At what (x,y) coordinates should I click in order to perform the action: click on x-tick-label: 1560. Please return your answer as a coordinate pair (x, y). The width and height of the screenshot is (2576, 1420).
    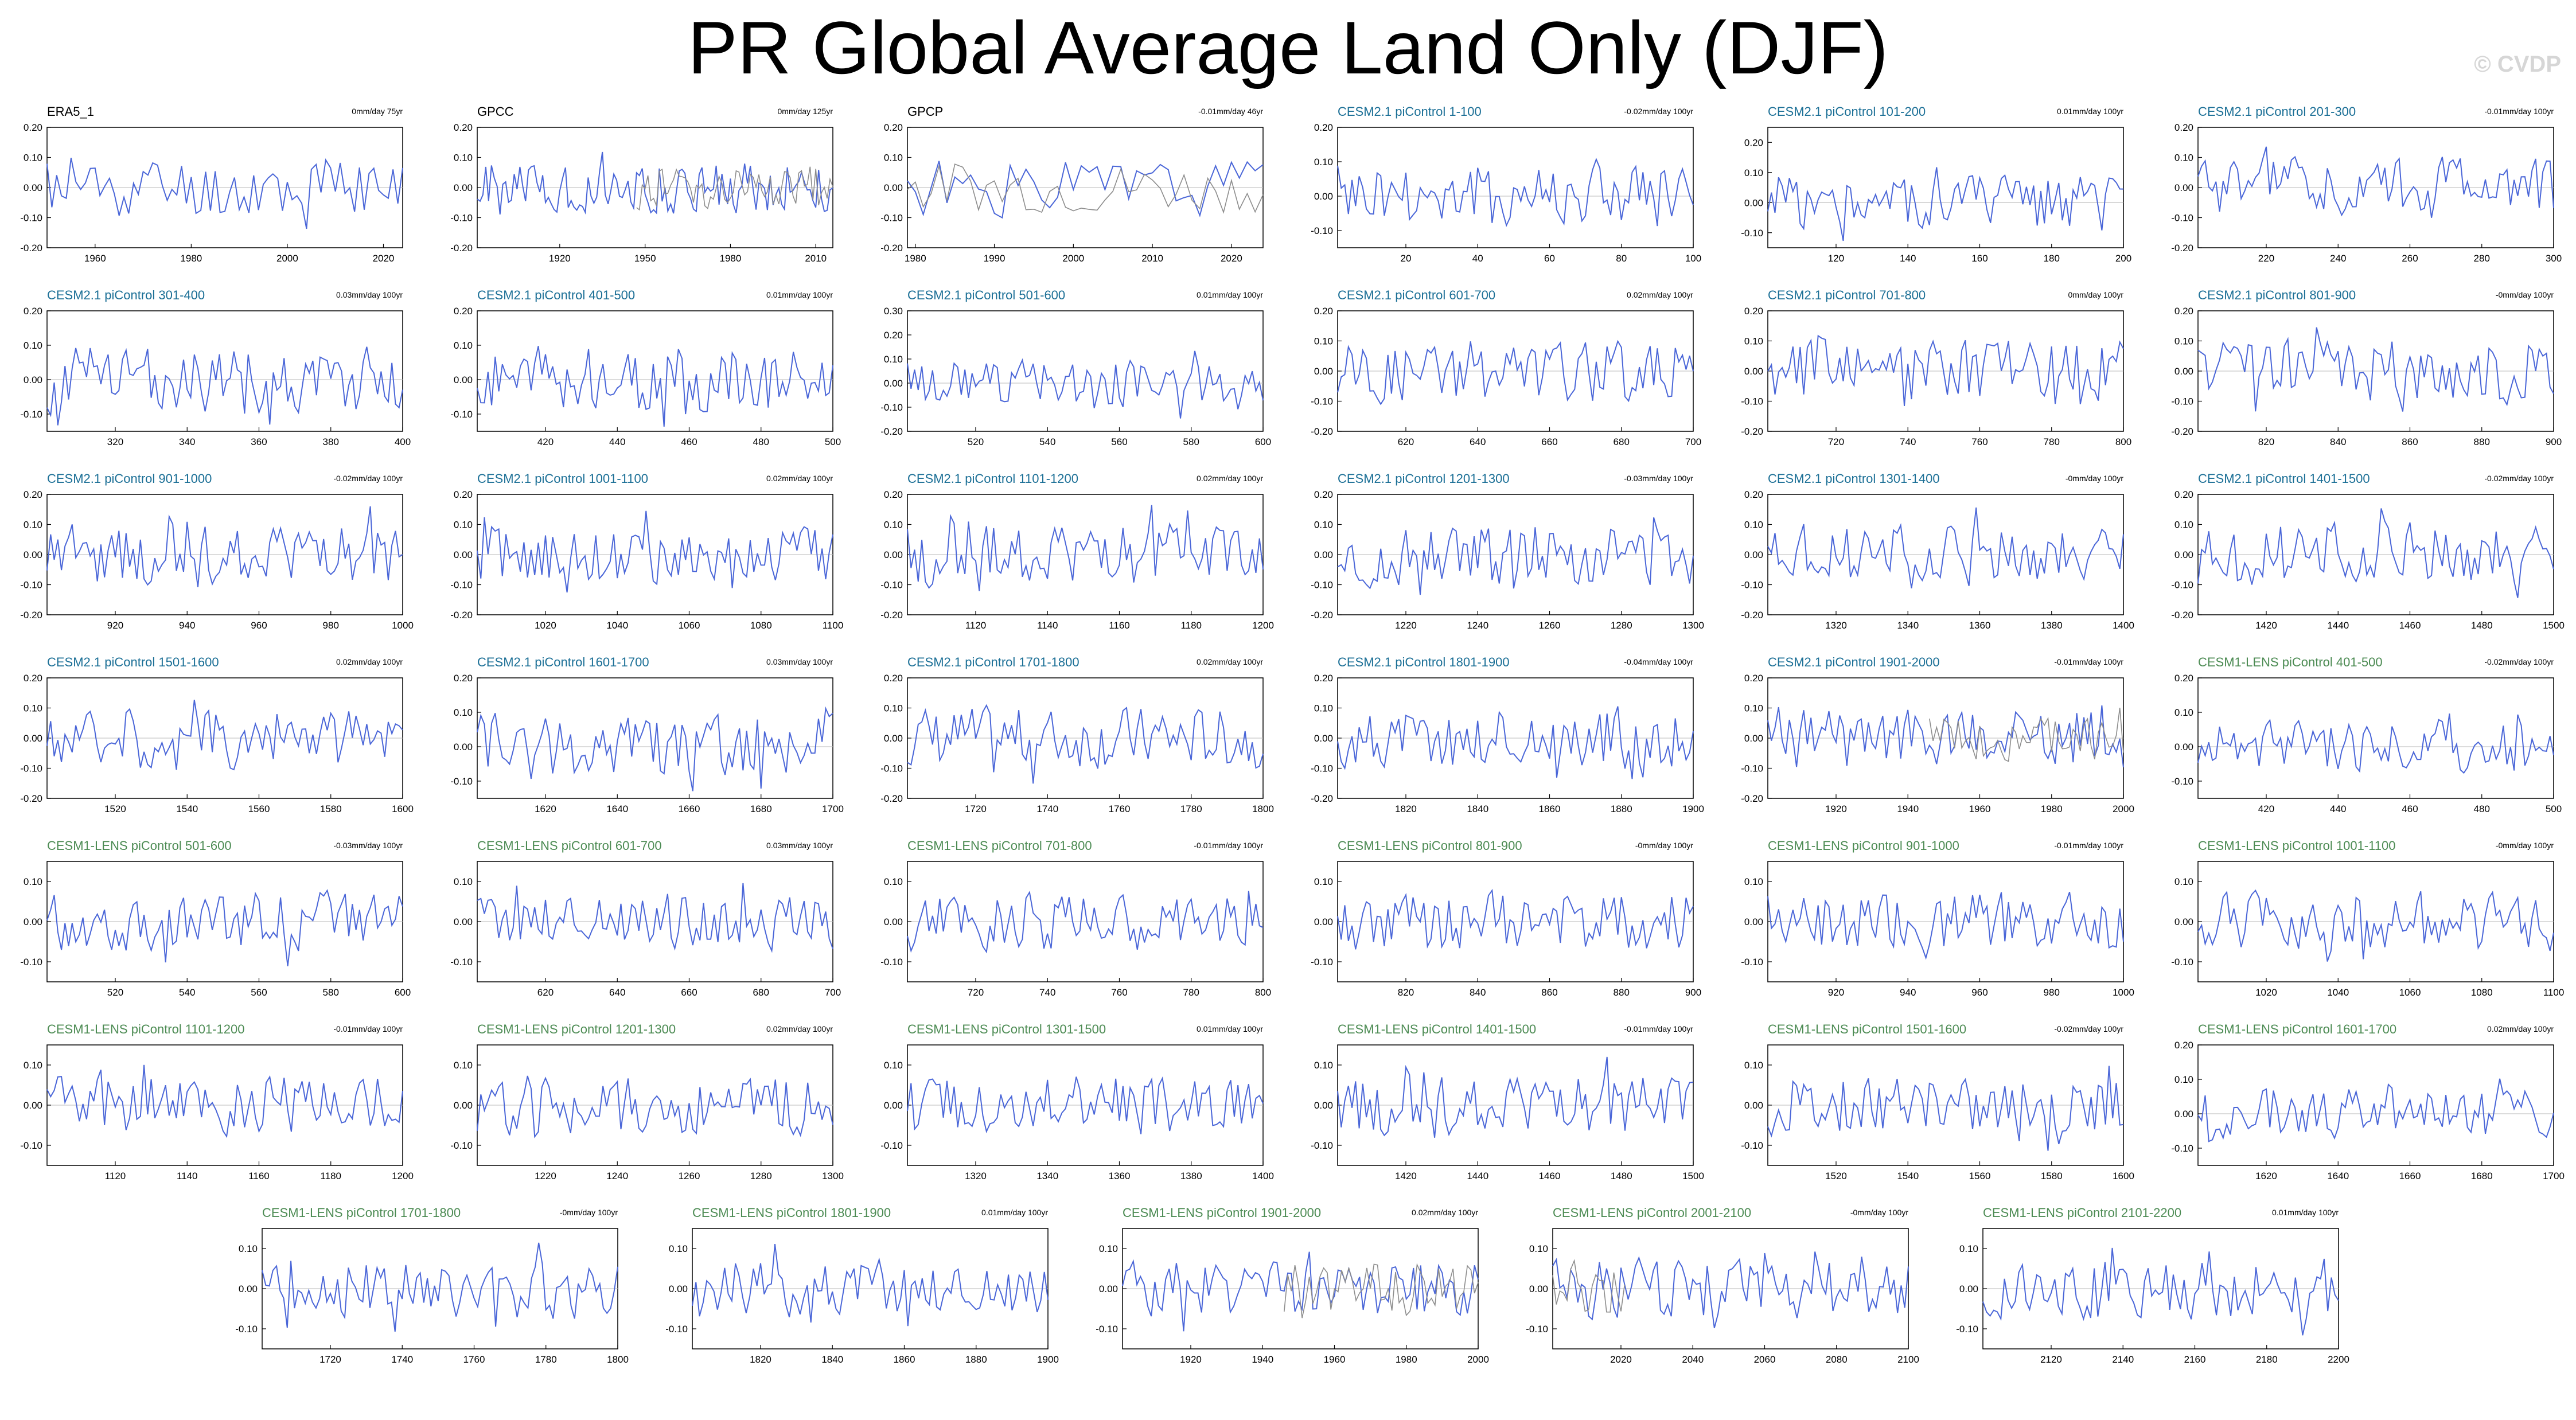
    Looking at the image, I should click on (259, 808).